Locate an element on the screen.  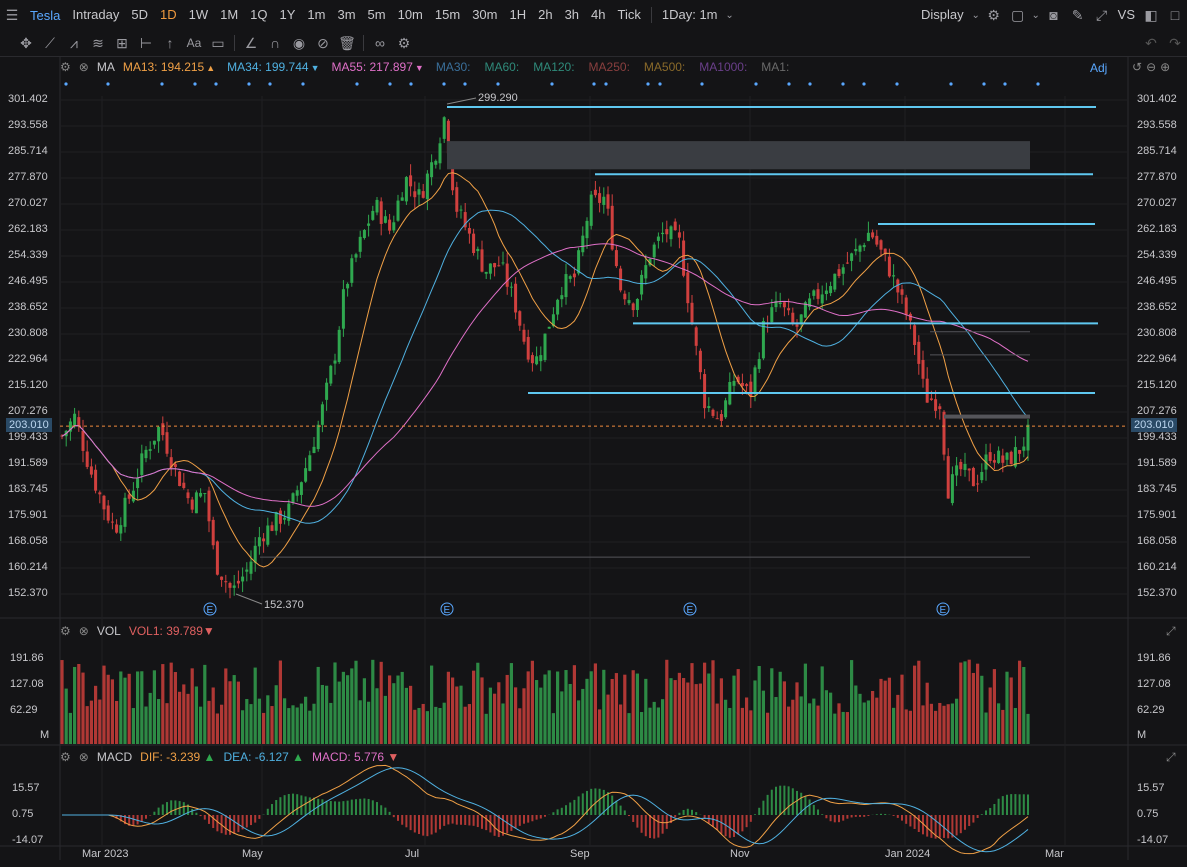
timeframe-1y: 1Y is located at coordinates (287, 14).